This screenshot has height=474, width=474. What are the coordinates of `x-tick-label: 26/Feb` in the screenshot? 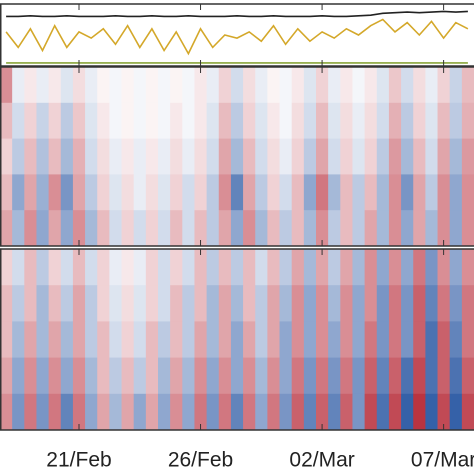 It's located at (200, 460).